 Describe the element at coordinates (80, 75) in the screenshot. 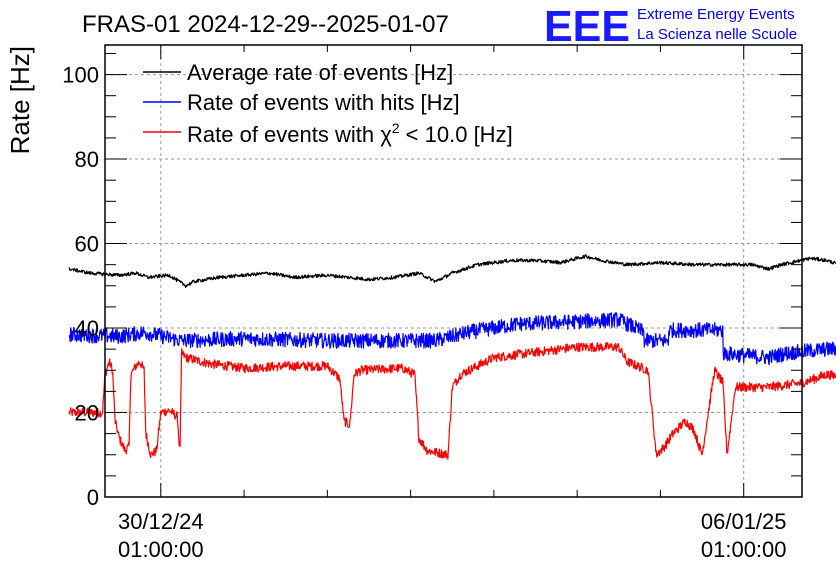

I see `y-tick-label: 100` at that location.